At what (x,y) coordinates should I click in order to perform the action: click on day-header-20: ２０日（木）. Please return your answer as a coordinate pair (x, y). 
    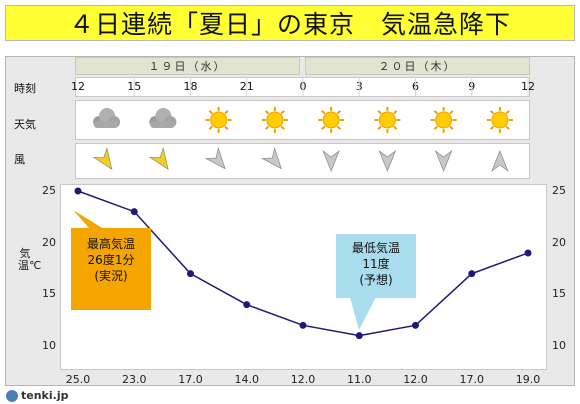
    Looking at the image, I should click on (417, 66).